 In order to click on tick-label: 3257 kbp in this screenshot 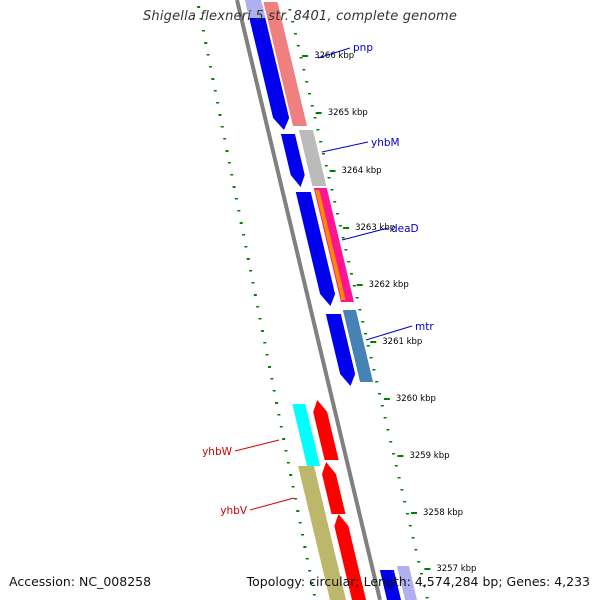, I will do `click(456, 569)`.